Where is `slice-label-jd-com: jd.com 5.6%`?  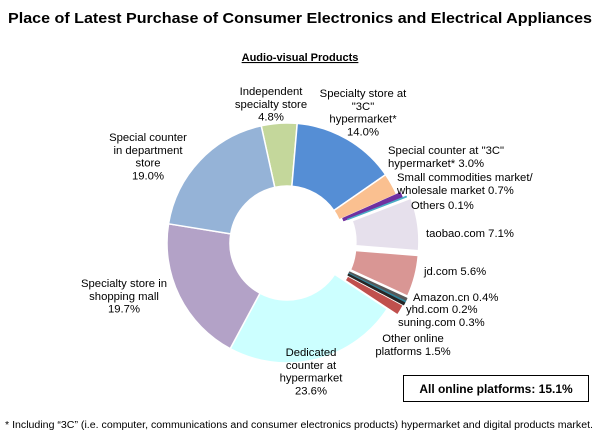 slice-label-jd-com: jd.com 5.6% is located at coordinates (454, 272).